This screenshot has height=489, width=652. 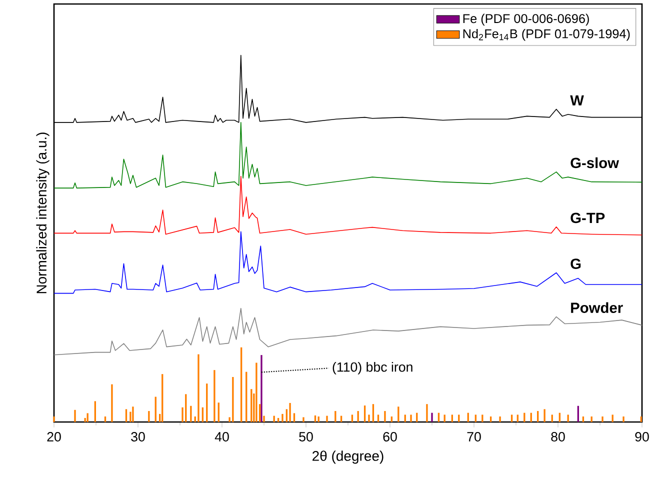 I want to click on x-tick-label: 30, so click(x=138, y=437).